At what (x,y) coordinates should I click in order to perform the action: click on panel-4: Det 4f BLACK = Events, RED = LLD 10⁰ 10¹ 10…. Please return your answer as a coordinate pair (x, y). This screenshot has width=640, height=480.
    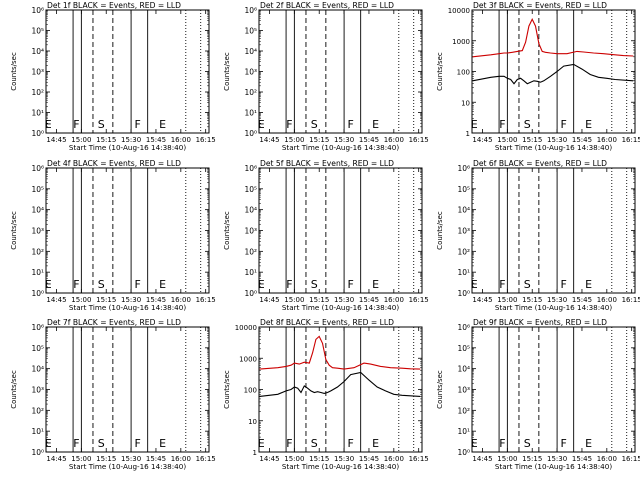
    Looking at the image, I should click on (113, 235).